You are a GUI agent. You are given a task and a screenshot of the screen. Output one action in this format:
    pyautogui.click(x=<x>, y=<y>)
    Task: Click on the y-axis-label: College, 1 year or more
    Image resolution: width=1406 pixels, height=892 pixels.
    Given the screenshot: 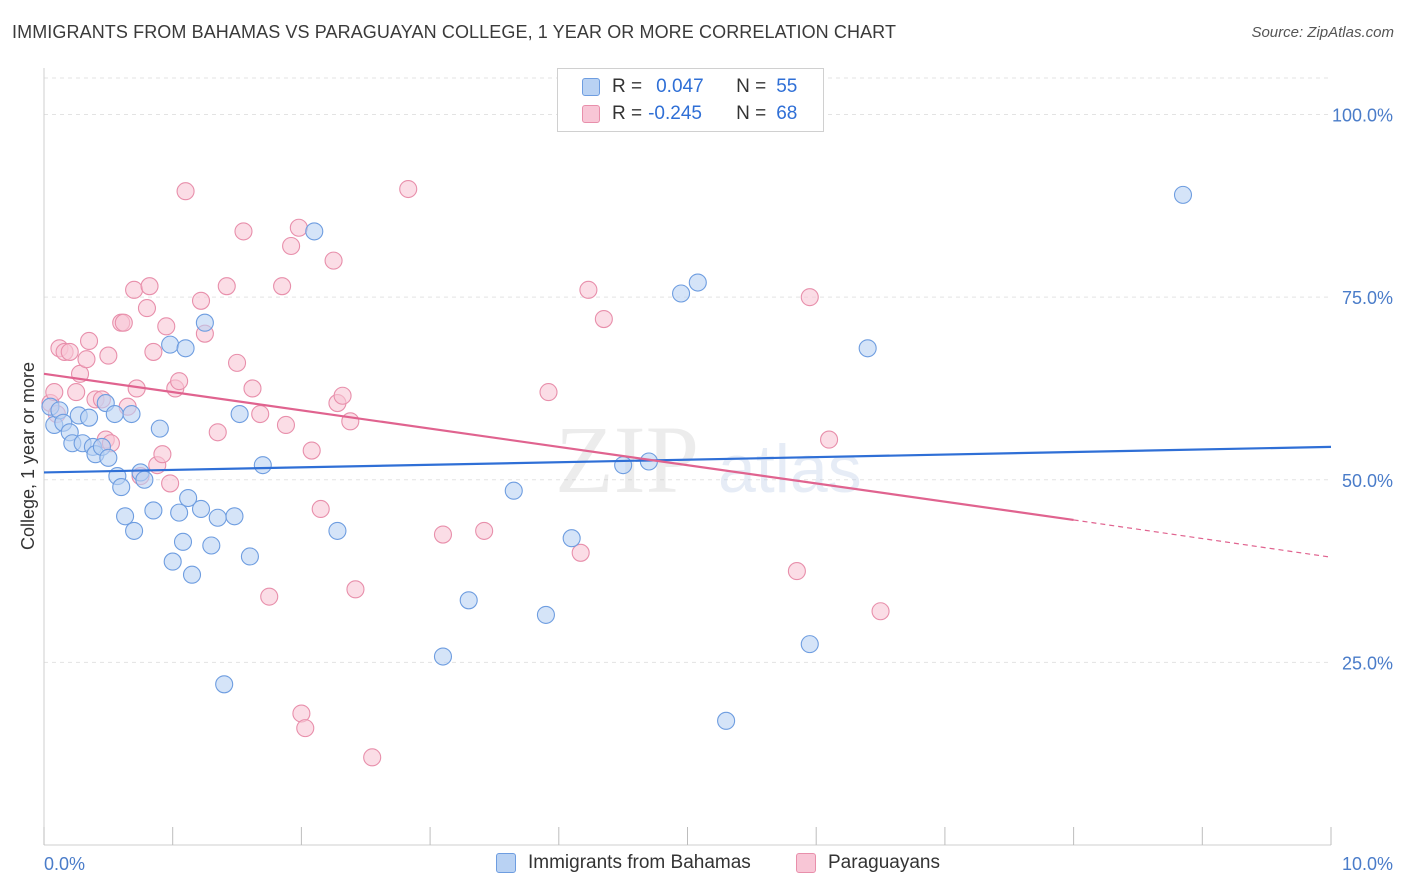 What is the action you would take?
    pyautogui.click(x=28, y=456)
    